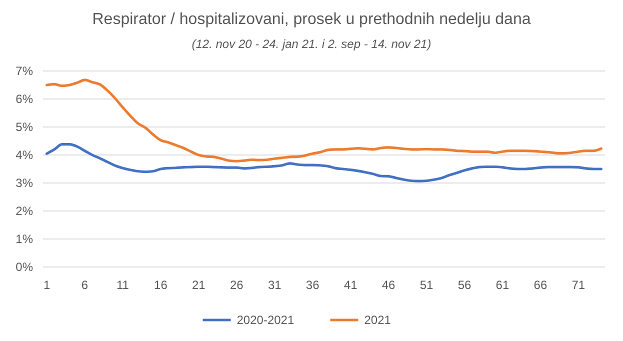  What do you see at coordinates (25, 183) in the screenshot?
I see `y-tick-label: 3%` at bounding box center [25, 183].